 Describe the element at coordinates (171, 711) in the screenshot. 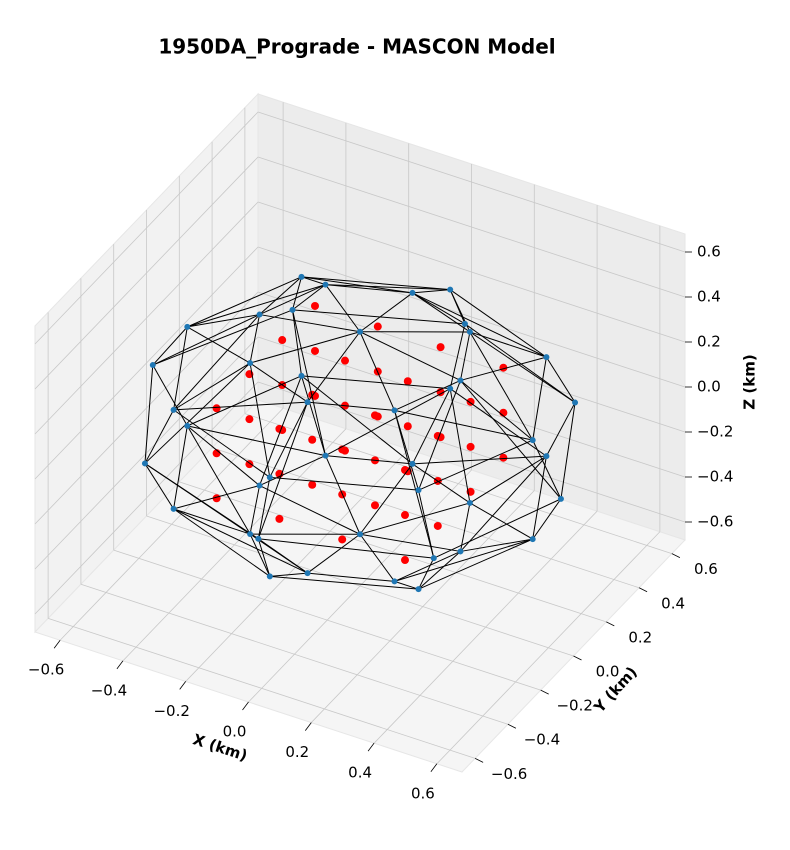

I see `x-tick-label: −0.2` at that location.